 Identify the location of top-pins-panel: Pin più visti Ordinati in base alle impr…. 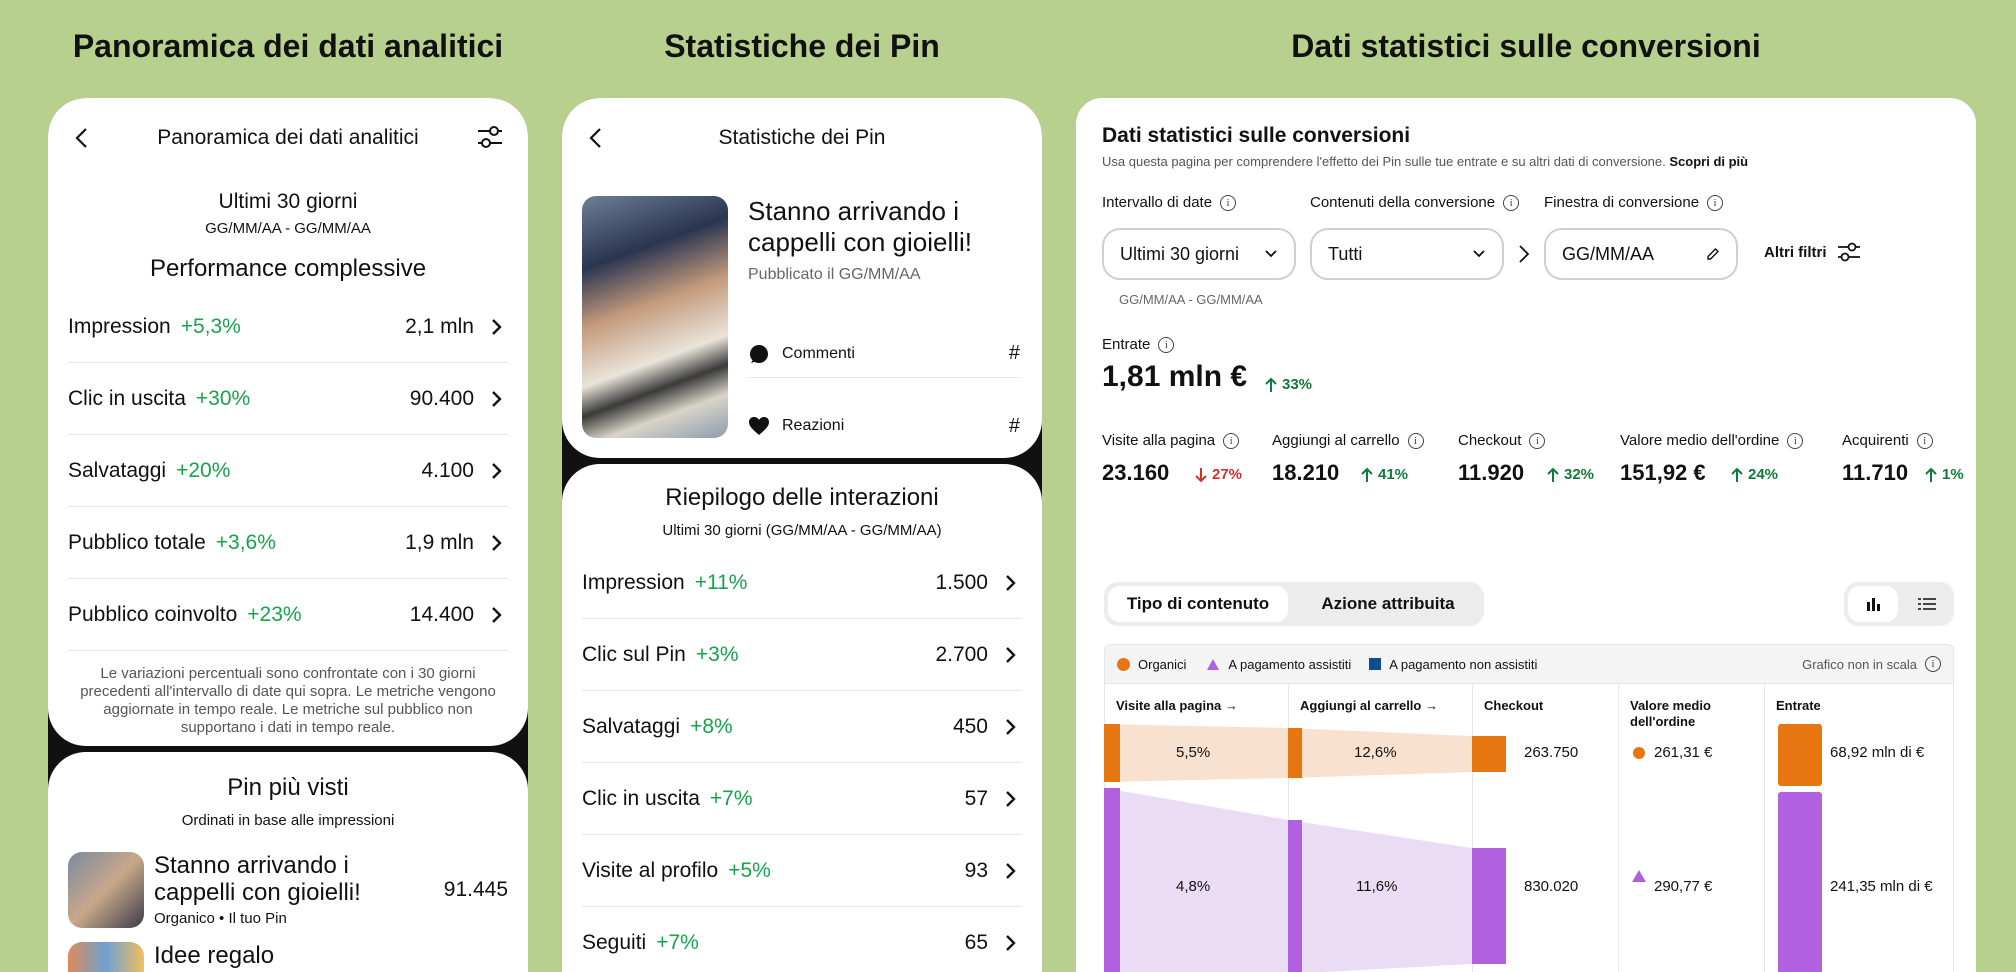
(288, 862).